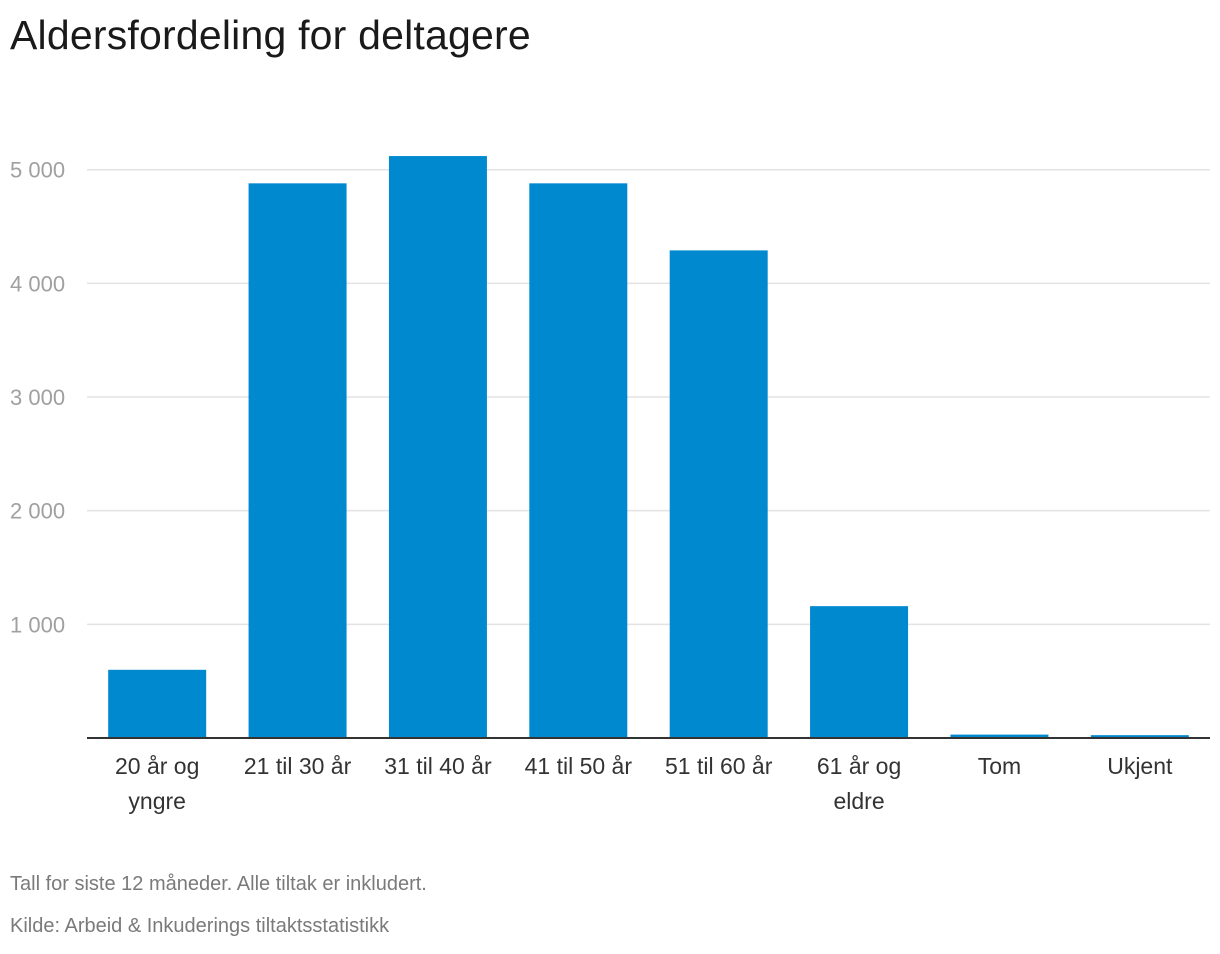 The width and height of the screenshot is (1220, 954). I want to click on chart-title: Aldersfordeling for deltagere, so click(270, 35).